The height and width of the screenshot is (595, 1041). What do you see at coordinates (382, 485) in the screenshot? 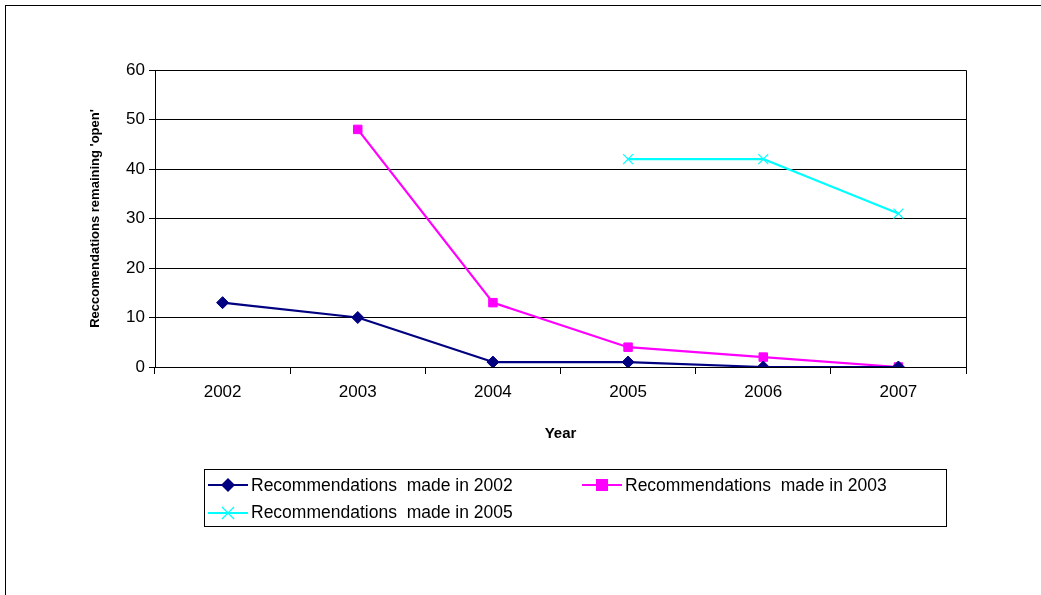
I see `legend-label: Recommendations made in 2002` at bounding box center [382, 485].